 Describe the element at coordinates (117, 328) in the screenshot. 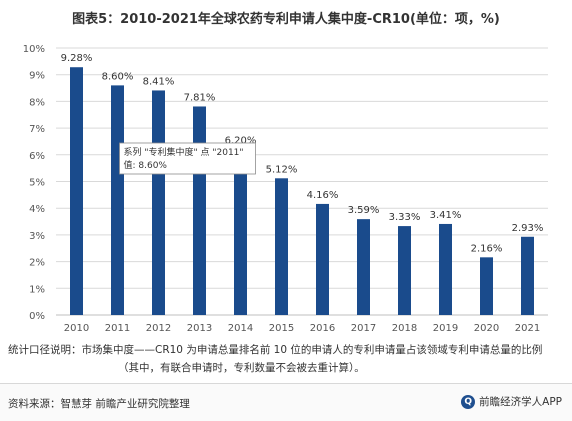

I see `x-tick-label-2011: 2011` at that location.